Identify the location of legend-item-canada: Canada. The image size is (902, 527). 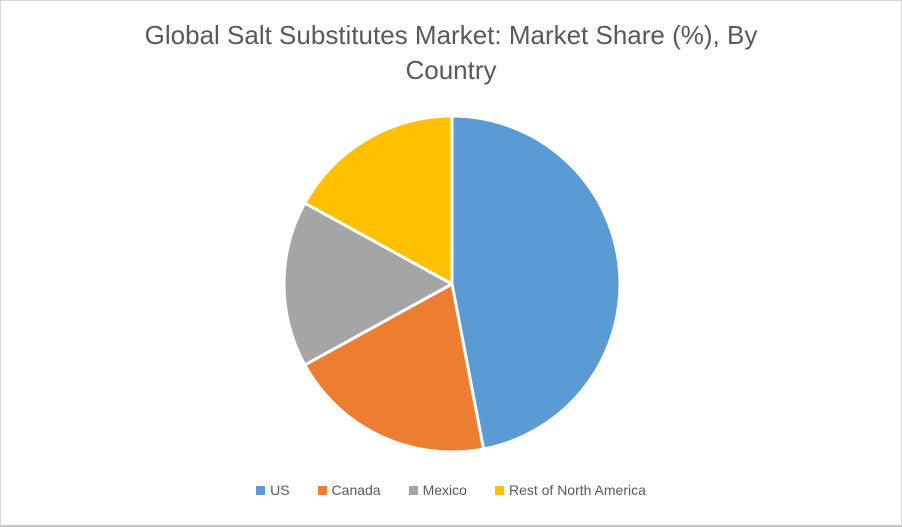
(349, 490).